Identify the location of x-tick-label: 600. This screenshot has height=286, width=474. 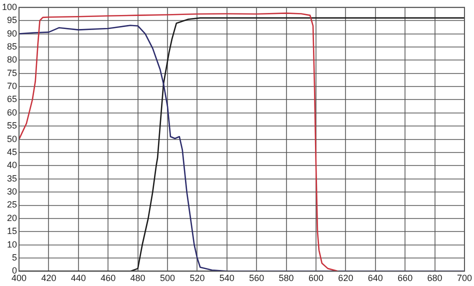
(316, 278).